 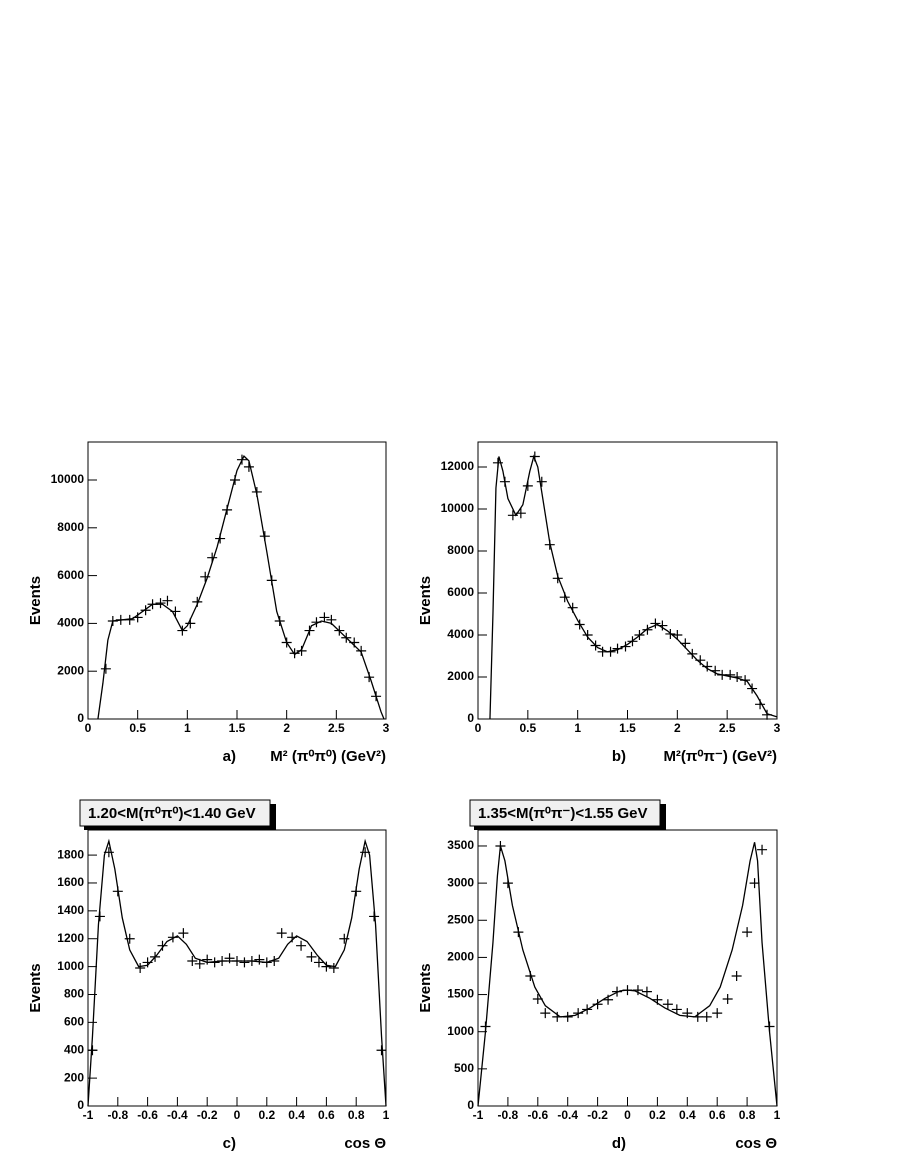 I want to click on x-axis-label: cos Θ, so click(x=756, y=1143).